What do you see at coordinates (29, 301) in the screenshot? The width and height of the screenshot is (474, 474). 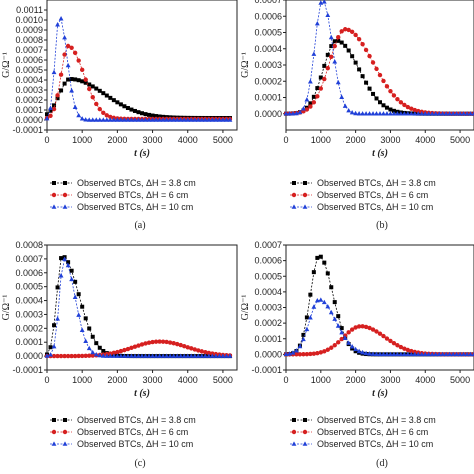 I see `y-tick-label: 0.0004` at bounding box center [29, 301].